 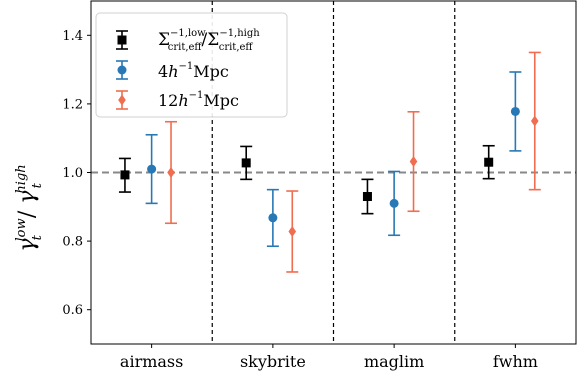 I want to click on point-series0-skybrite, so click(x=246, y=163).